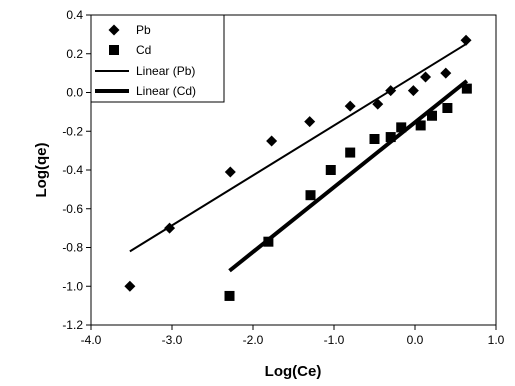 The height and width of the screenshot is (386, 515). Describe the element at coordinates (74, 54) in the screenshot. I see `y-tick-label: 0.2` at that location.